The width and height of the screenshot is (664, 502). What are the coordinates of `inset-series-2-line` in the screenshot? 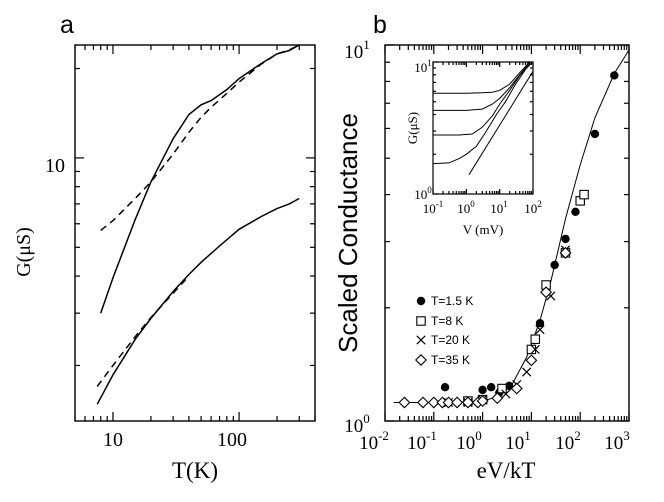 It's located at (482, 86).